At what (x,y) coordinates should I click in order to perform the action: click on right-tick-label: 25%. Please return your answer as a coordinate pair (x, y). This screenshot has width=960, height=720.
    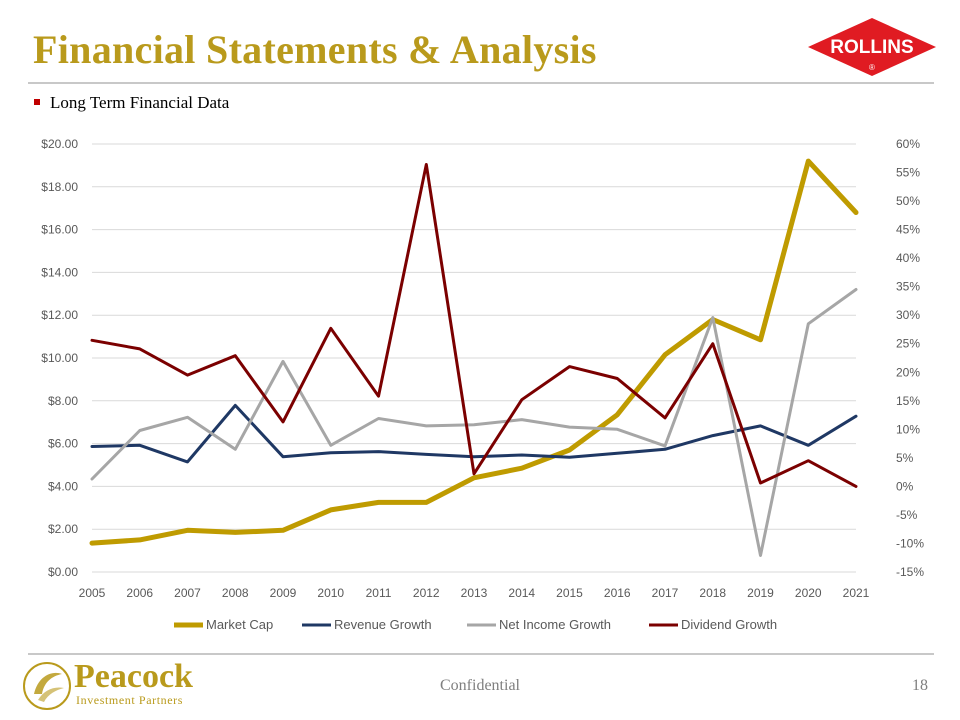
    Looking at the image, I should click on (908, 344).